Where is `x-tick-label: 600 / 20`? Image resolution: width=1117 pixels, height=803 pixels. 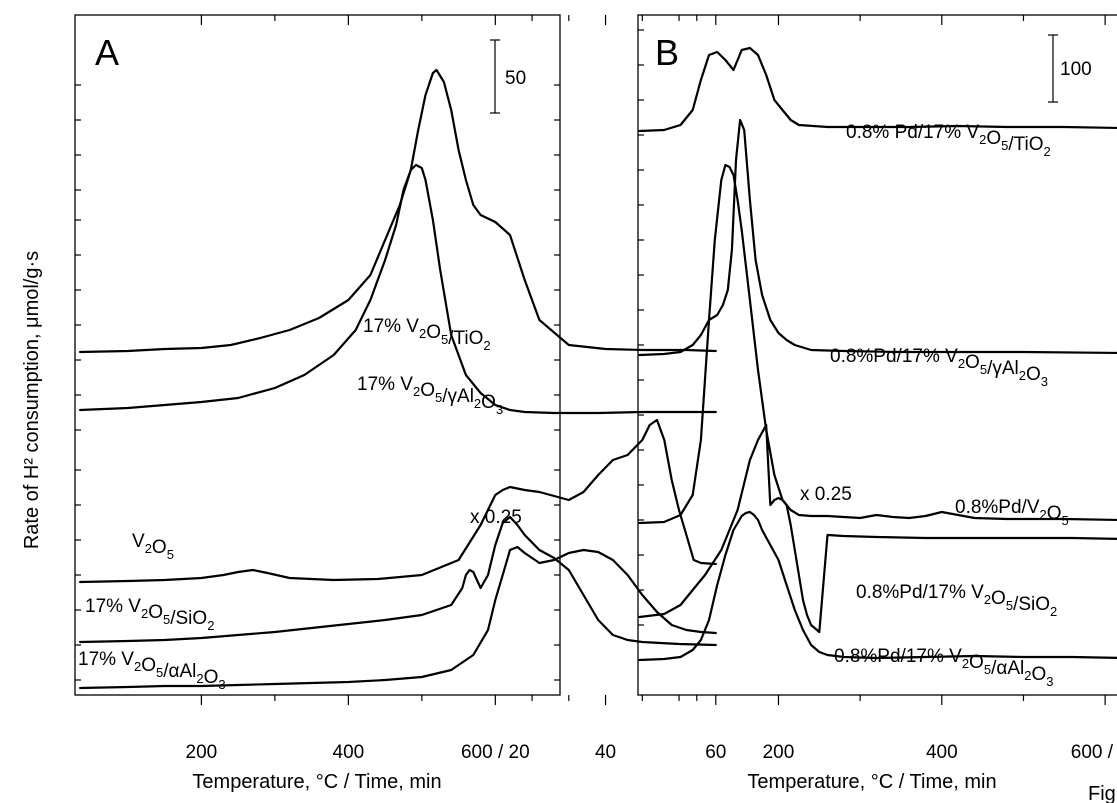 x-tick-label: 600 / 20 is located at coordinates (495, 752).